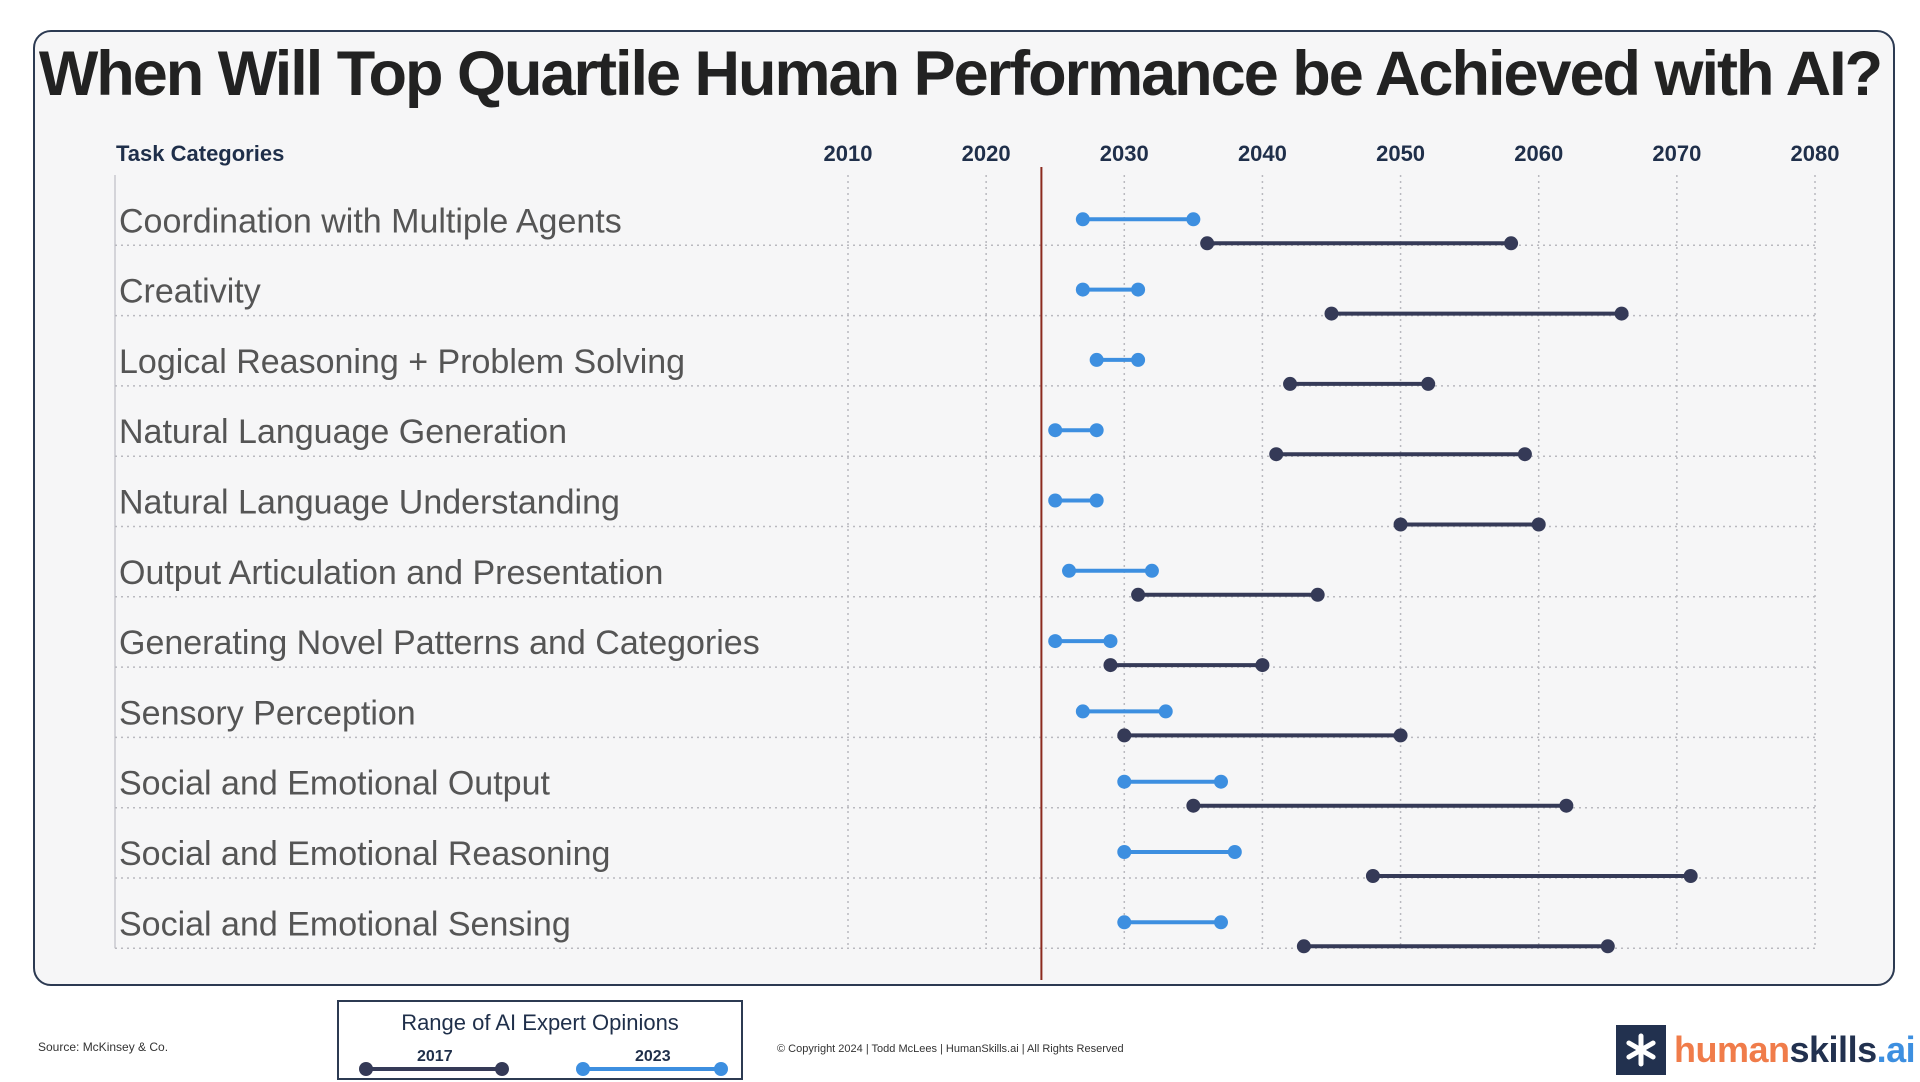 Image resolution: width=1920 pixels, height=1082 pixels. Describe the element at coordinates (1124, 153) in the screenshot. I see `x-tick-label: 2030` at that location.